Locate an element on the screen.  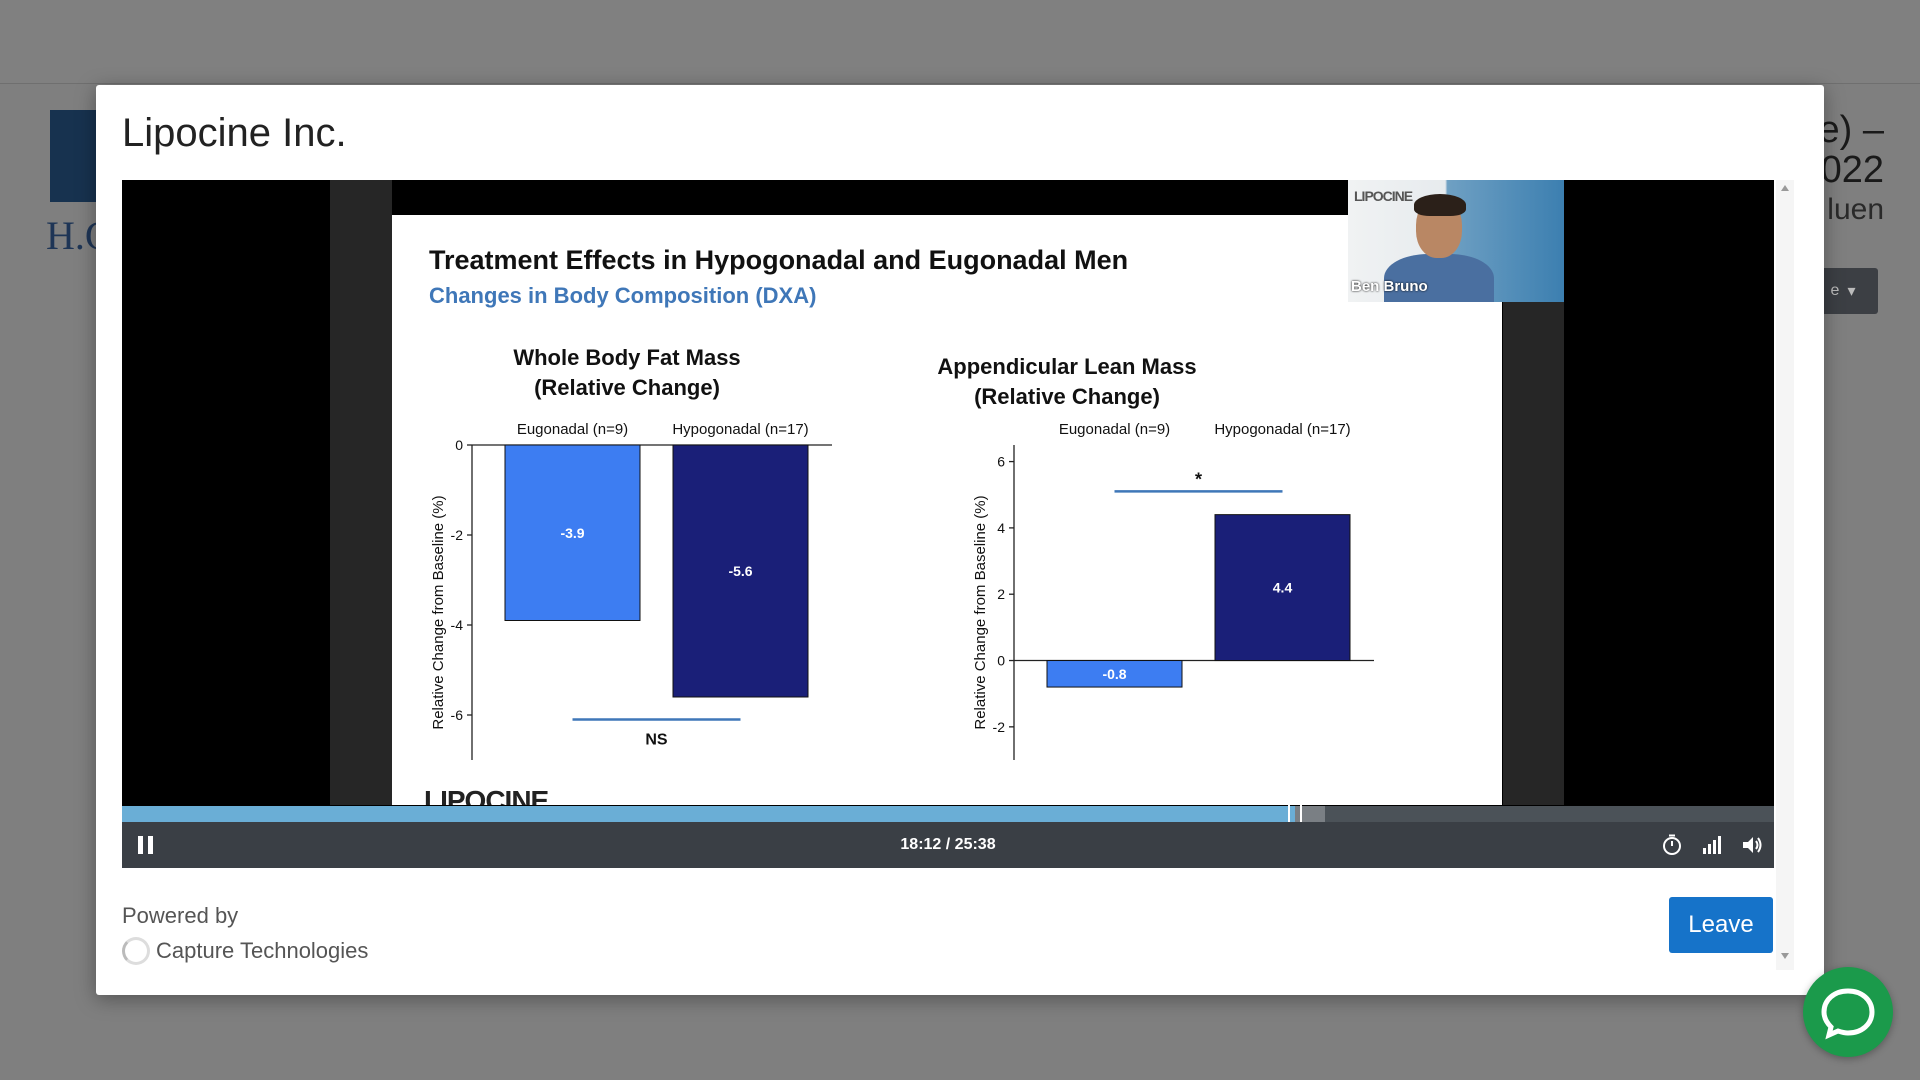
chat-bubble-icon is located at coordinates (1848, 1014).